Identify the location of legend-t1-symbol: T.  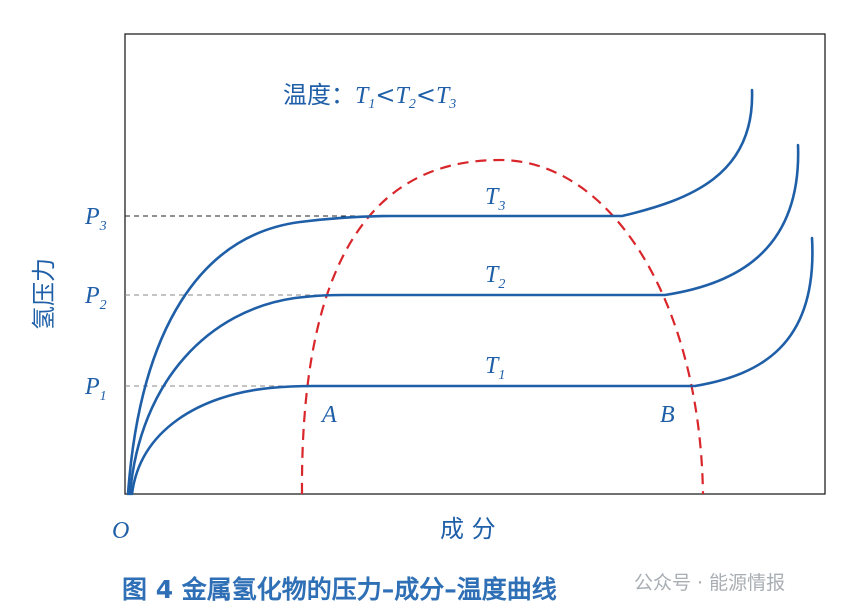
(362, 96).